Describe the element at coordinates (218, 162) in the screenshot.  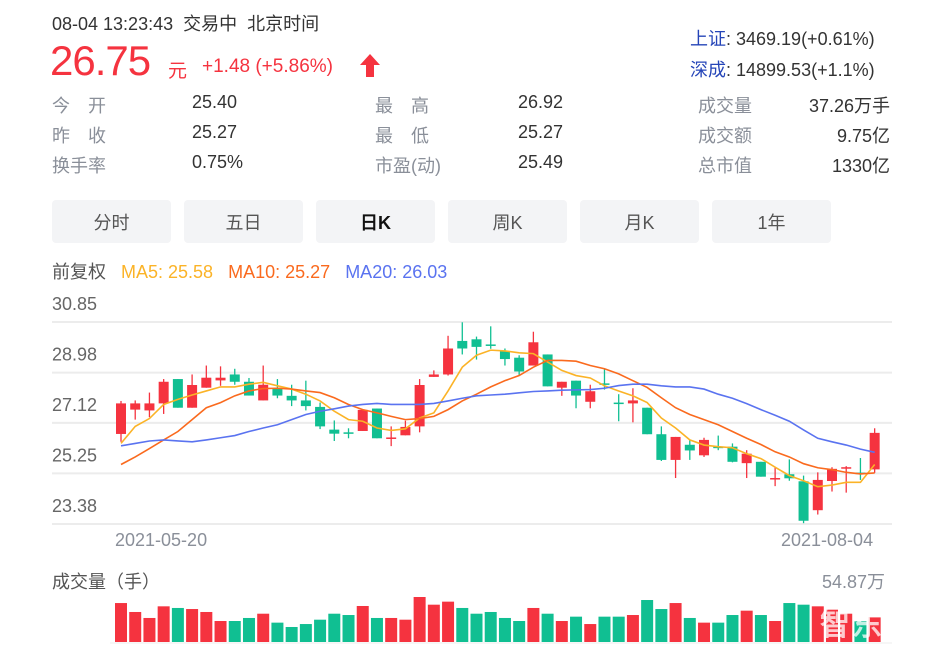
I see `stat-value: 0.75%` at that location.